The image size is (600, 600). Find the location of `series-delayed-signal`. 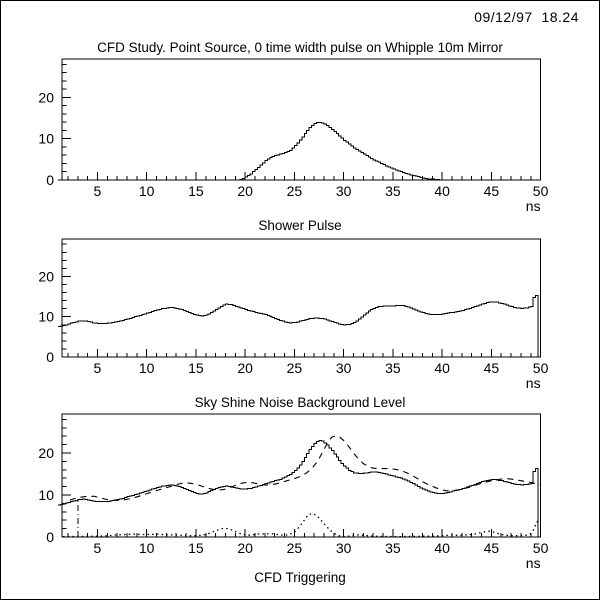

series-delayed-signal is located at coordinates (305, 468).